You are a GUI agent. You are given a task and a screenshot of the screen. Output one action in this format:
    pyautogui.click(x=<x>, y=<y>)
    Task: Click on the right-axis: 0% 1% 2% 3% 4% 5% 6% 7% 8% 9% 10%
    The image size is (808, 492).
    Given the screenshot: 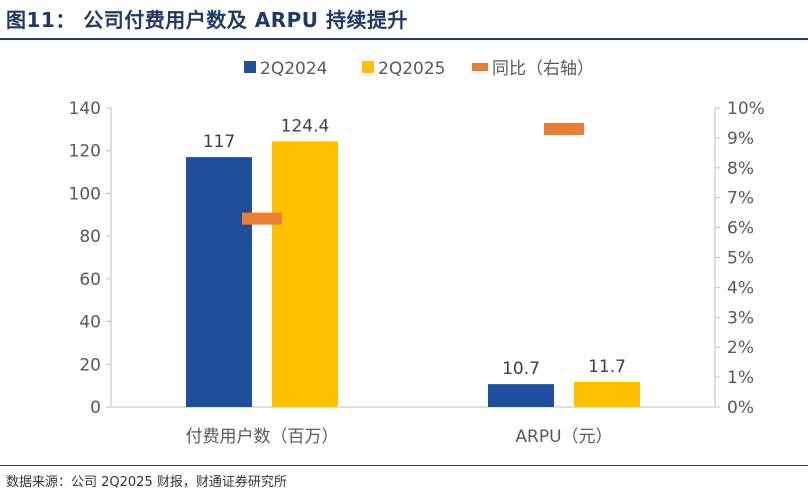 What is the action you would take?
    pyautogui.click(x=739, y=258)
    